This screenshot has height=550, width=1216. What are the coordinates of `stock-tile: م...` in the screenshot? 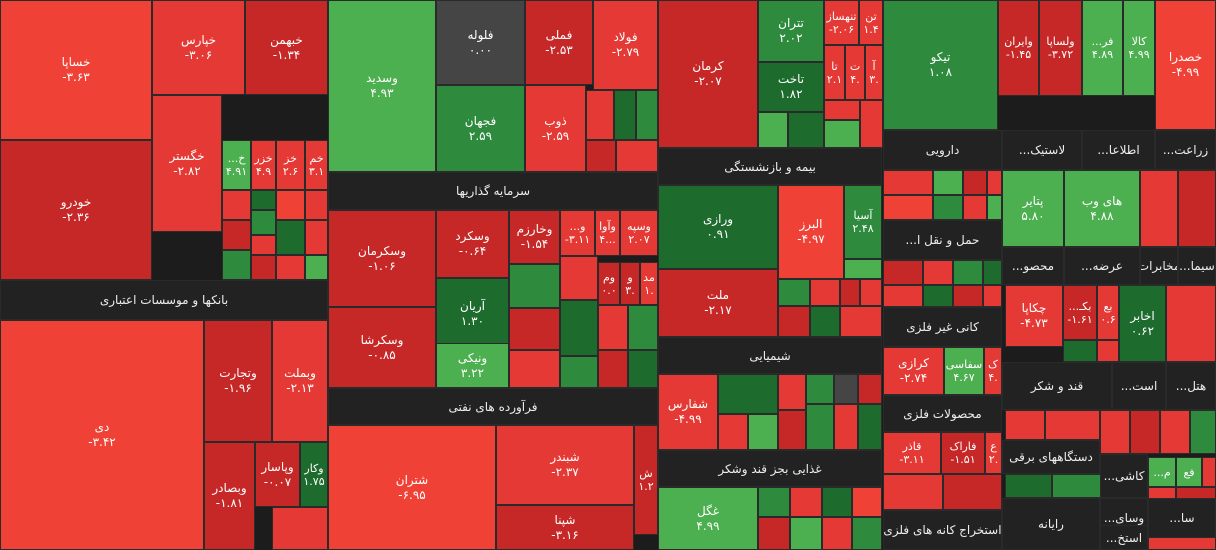 It's located at (1162, 472).